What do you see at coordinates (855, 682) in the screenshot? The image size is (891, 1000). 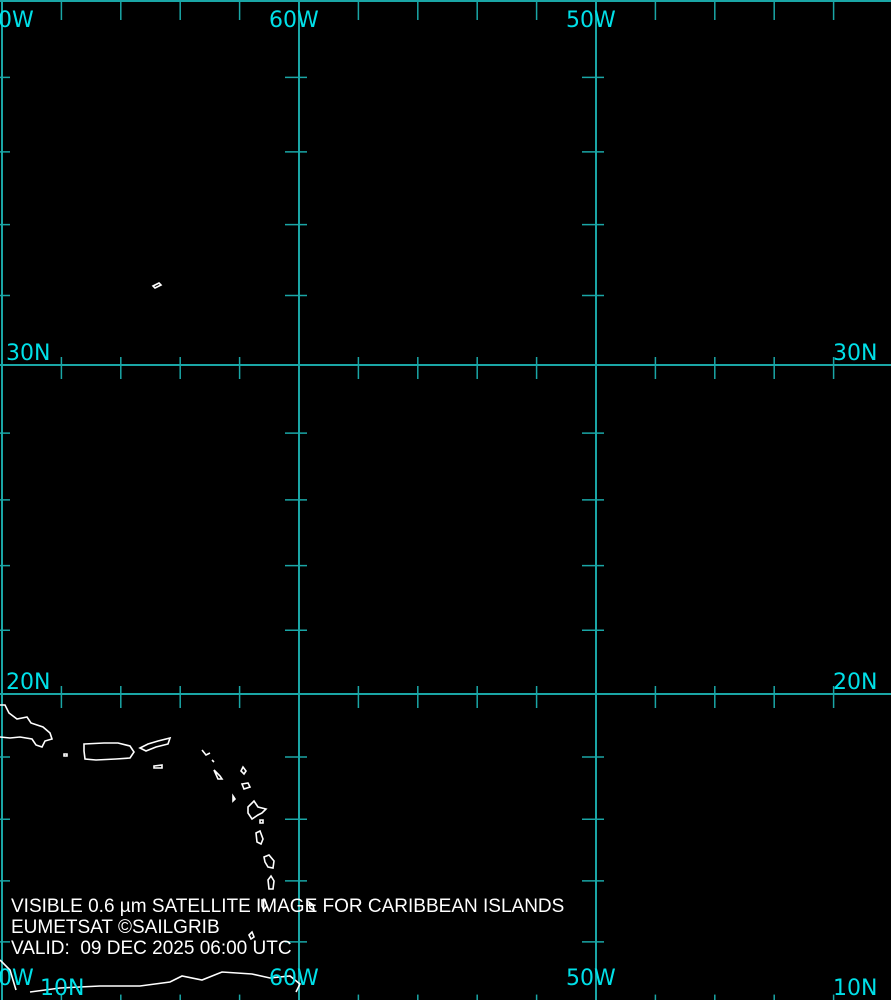 I see `lat-label-20n-right: 20N` at bounding box center [855, 682].